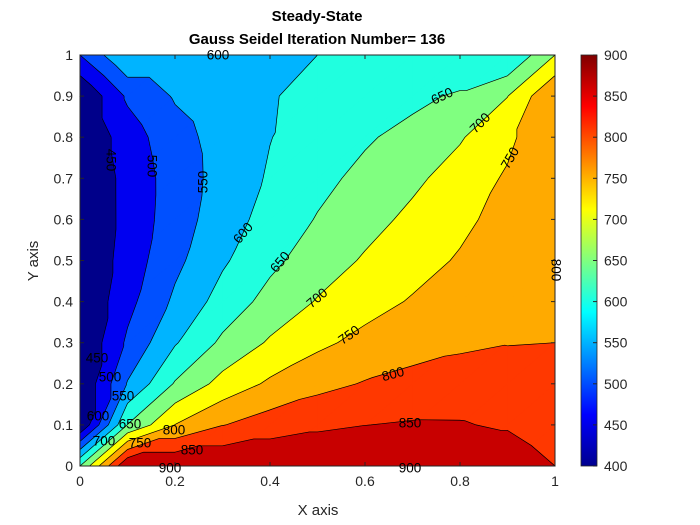  I want to click on y-tick-label: 0.7, so click(64, 178).